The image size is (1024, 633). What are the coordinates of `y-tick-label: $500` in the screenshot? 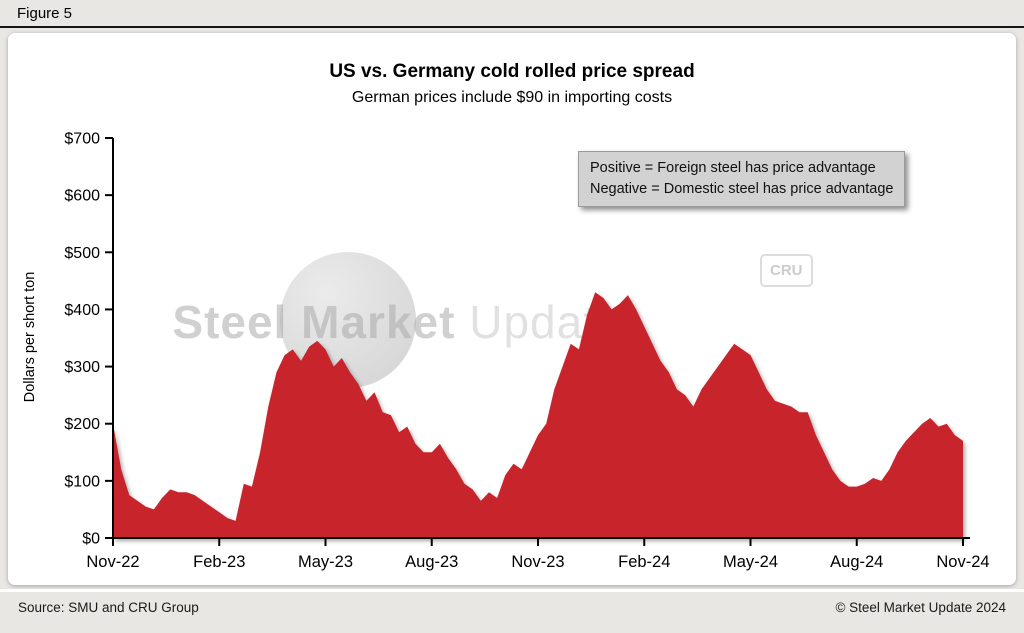 It's located at (82, 253).